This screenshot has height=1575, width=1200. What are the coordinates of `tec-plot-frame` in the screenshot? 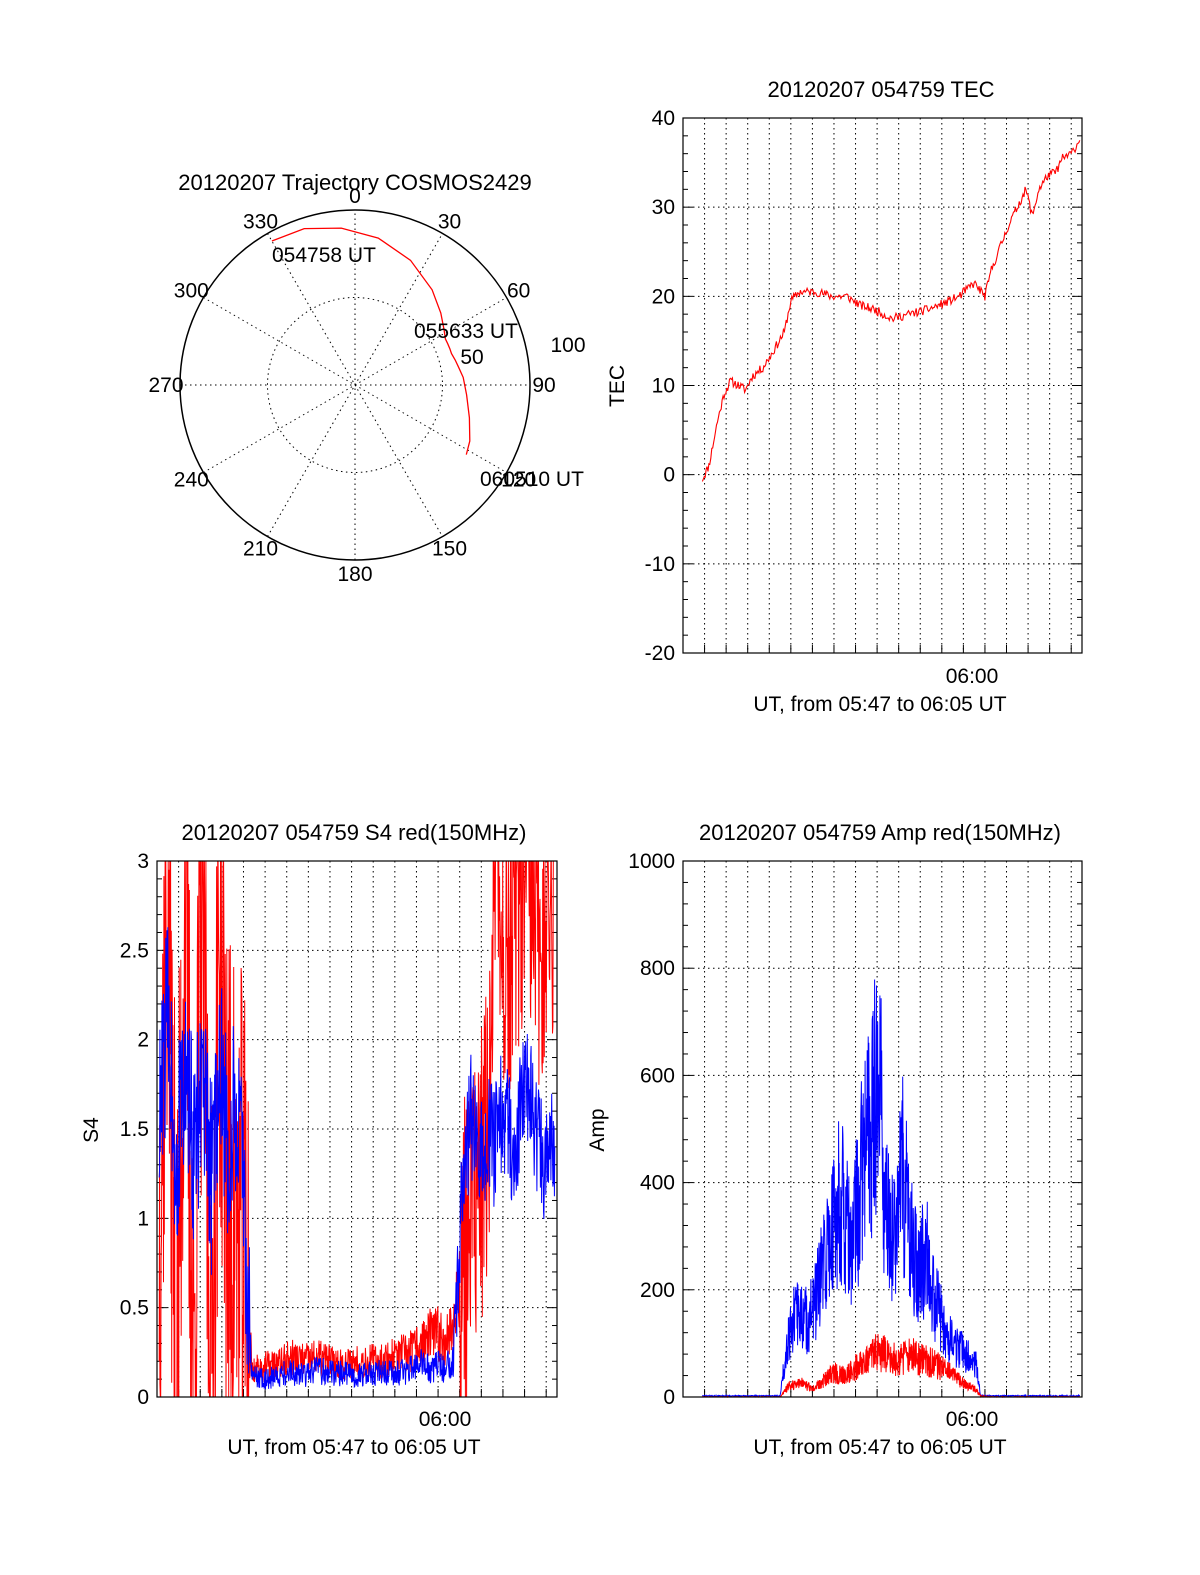 It's located at (882, 385).